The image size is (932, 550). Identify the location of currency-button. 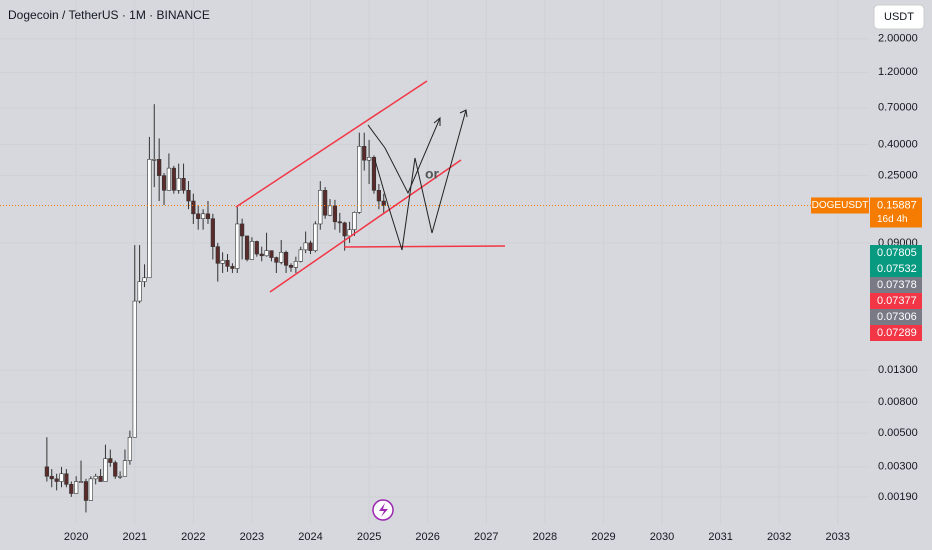
(899, 17).